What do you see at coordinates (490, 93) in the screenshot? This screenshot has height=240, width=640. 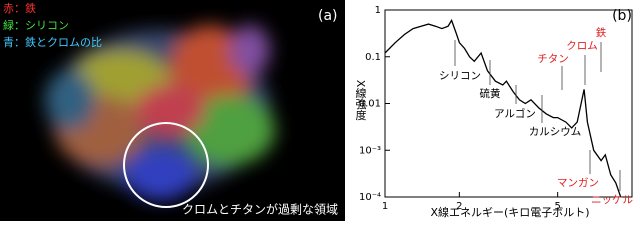 I see `annotation: 硫黄` at bounding box center [490, 93].